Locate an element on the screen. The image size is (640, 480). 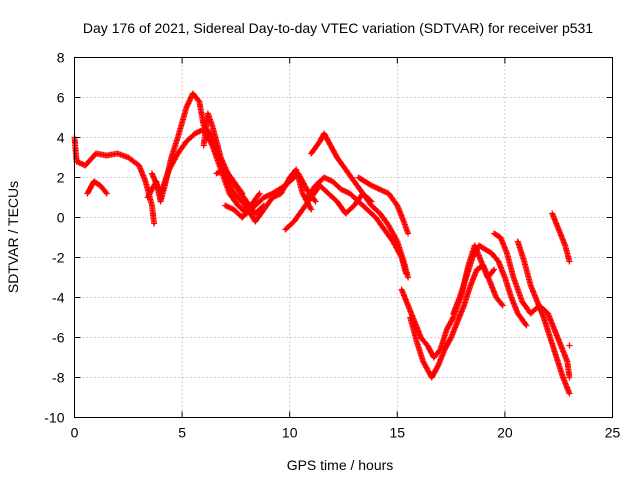
y-tick-label: -4 is located at coordinates (58, 298).